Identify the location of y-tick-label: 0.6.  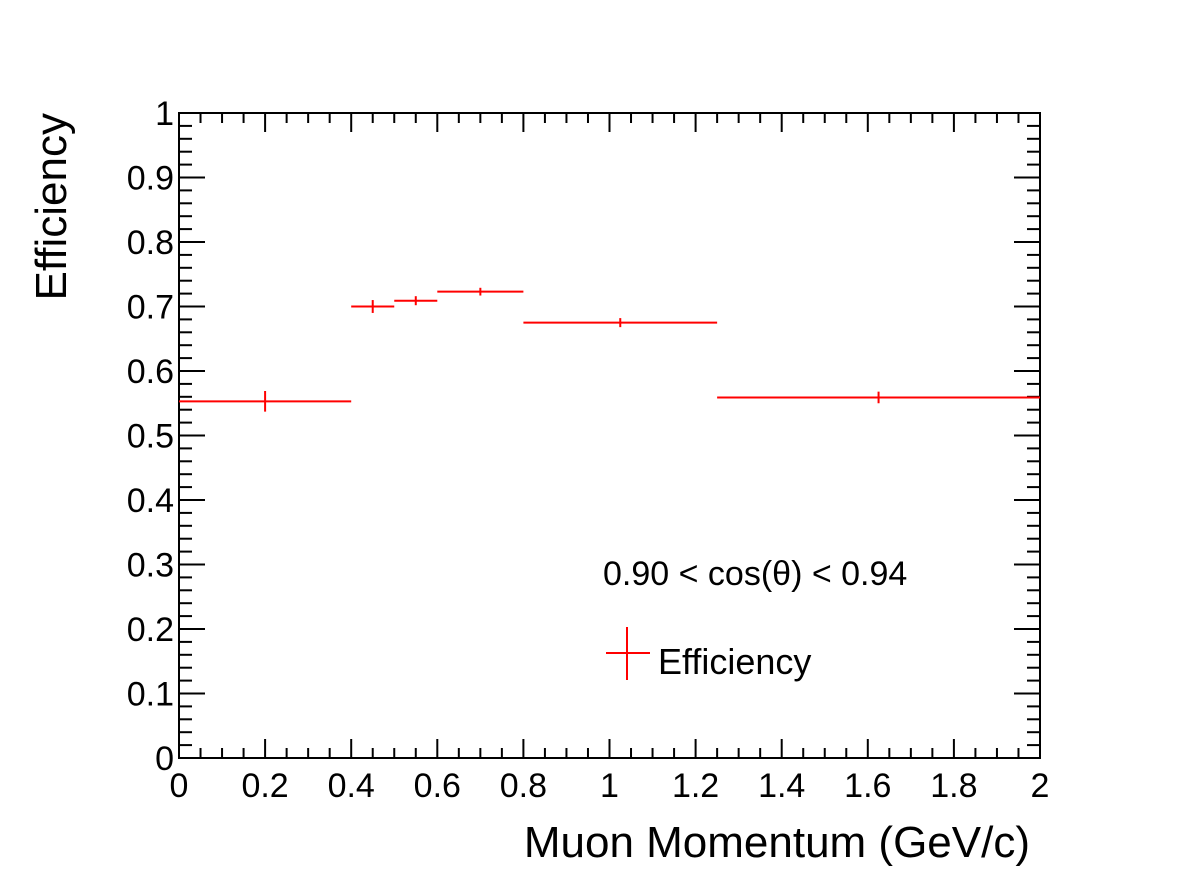
(150, 372).